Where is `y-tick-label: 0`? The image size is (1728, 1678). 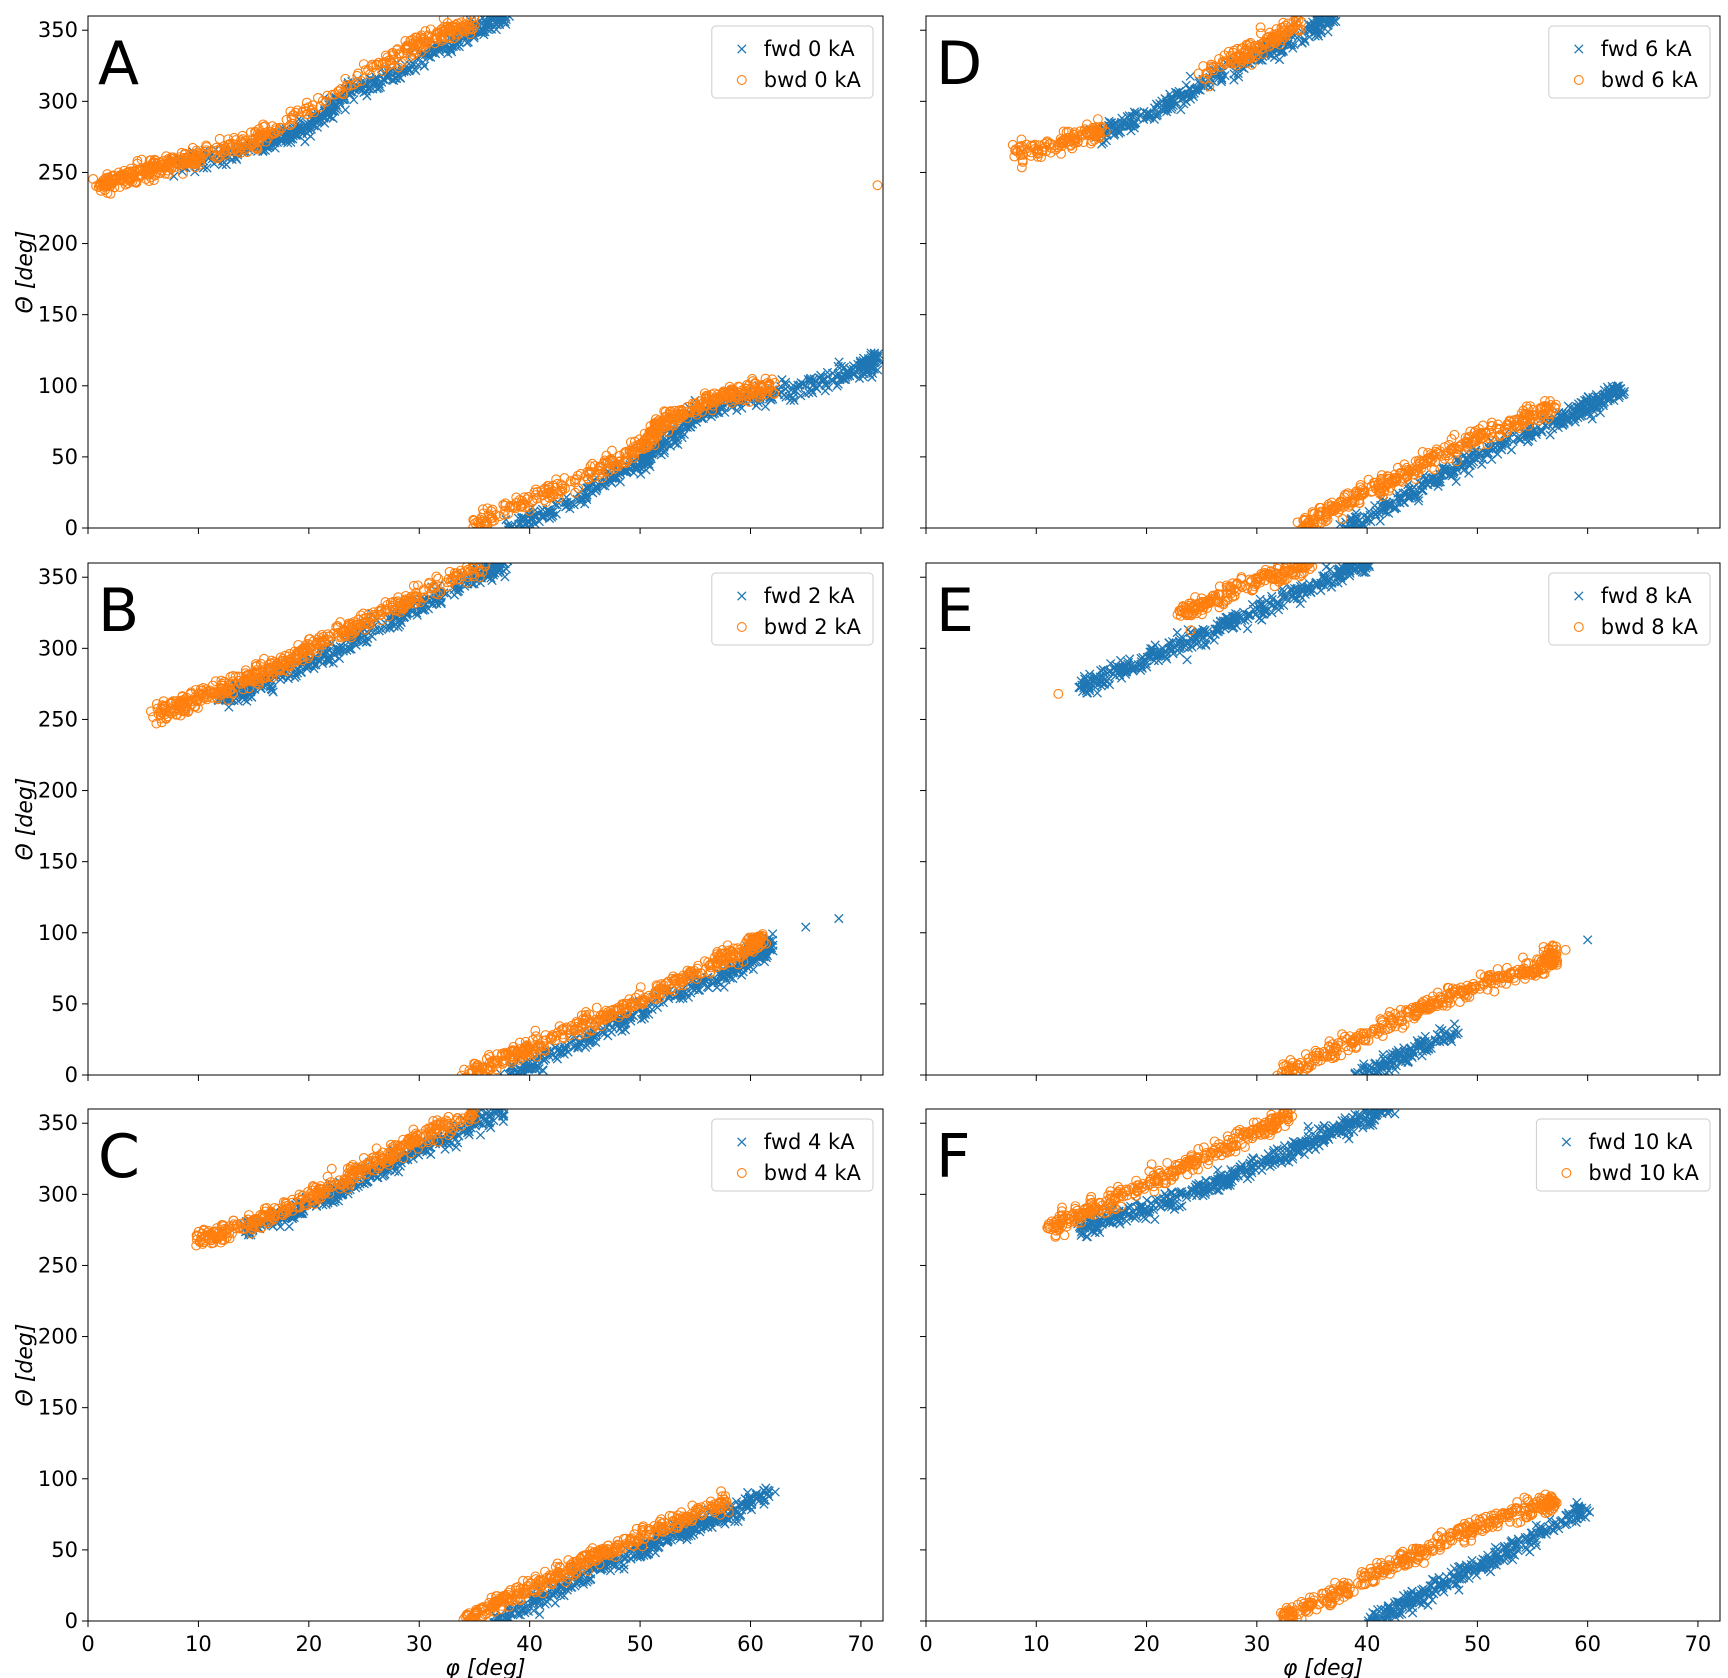
y-tick-label: 0 is located at coordinates (71, 528).